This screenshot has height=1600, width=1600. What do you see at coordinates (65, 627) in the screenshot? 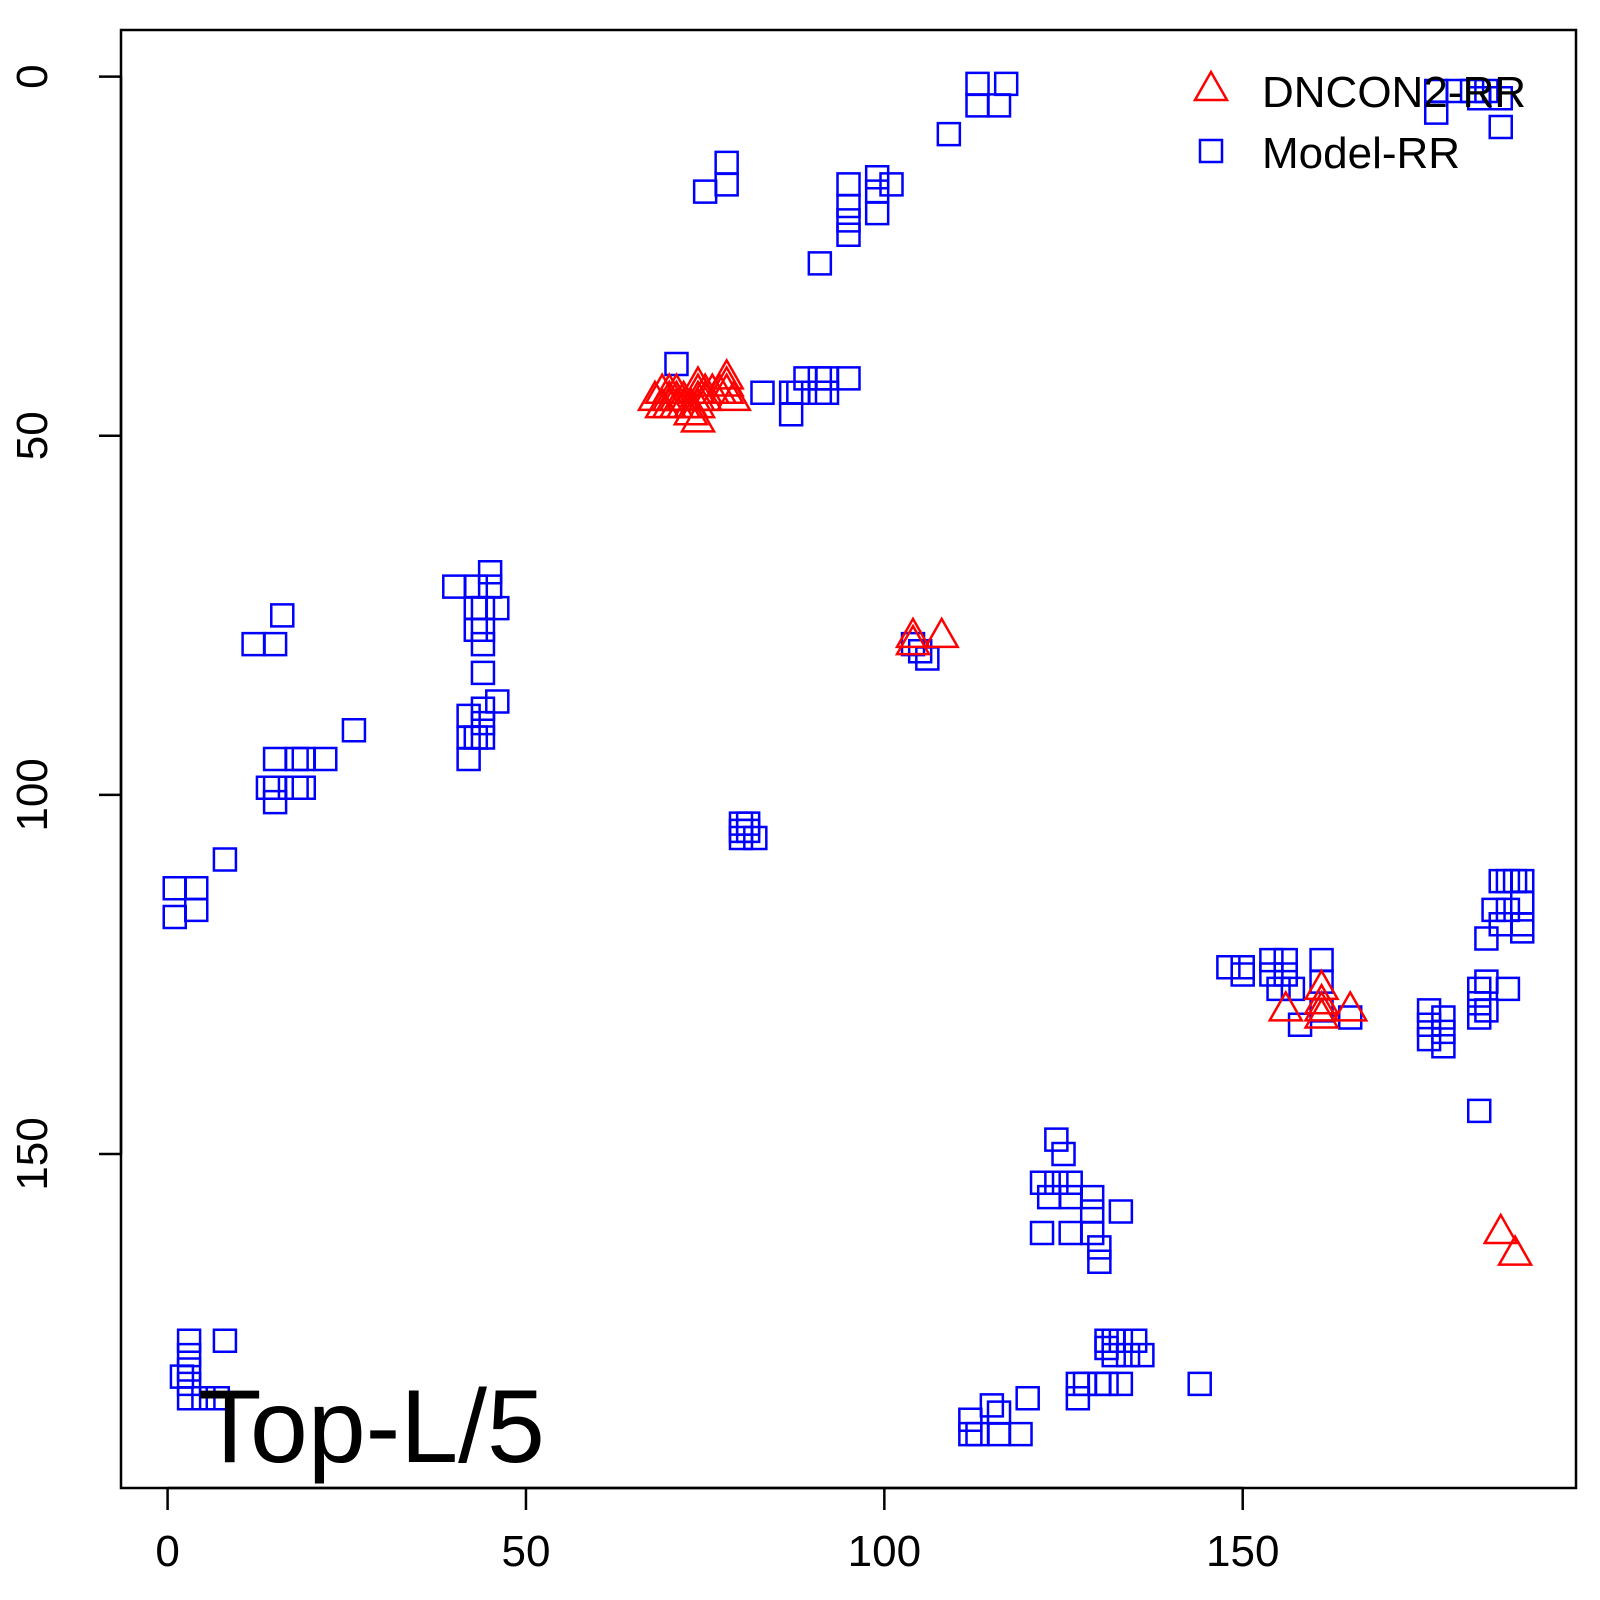
I see `y-axis: 0 50 100 150` at bounding box center [65, 627].